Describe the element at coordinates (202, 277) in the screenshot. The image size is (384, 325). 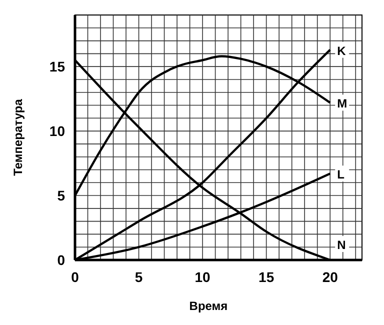
I see `x-tick-label: 10` at that location.